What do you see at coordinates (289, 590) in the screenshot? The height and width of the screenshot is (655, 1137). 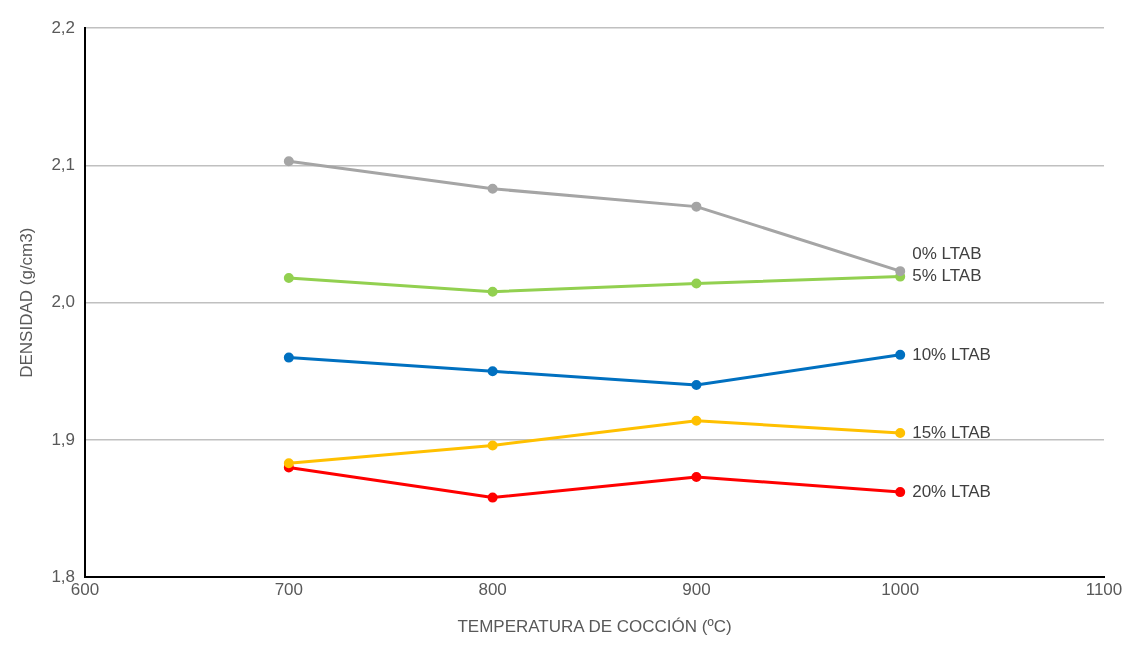 I see `x-tick-label: 700` at bounding box center [289, 590].